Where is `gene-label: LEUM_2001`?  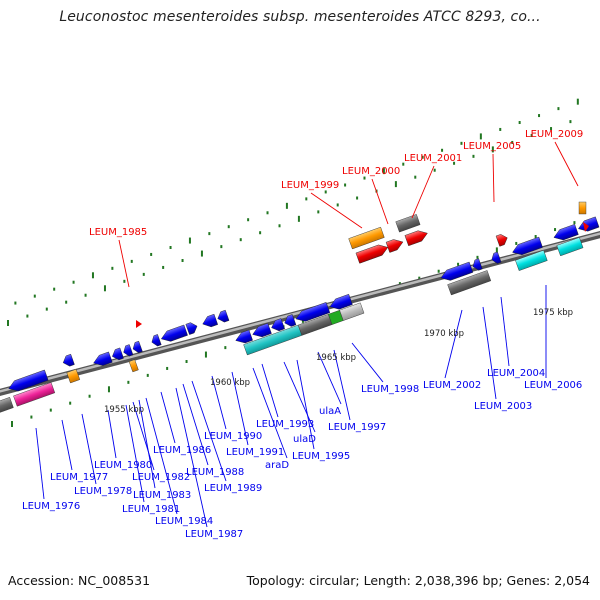
gene-label: LEUM_2001 is located at coordinates (433, 158).